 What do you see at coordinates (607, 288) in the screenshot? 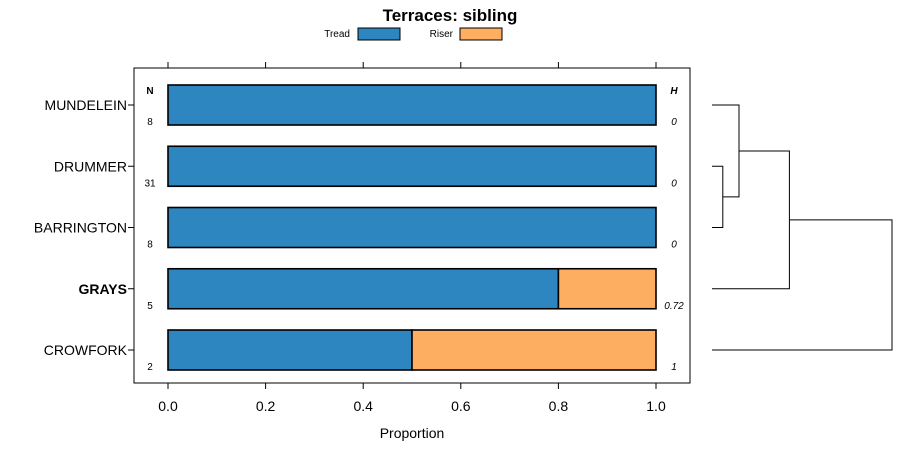
I see `bar-grays-riser` at bounding box center [607, 288].